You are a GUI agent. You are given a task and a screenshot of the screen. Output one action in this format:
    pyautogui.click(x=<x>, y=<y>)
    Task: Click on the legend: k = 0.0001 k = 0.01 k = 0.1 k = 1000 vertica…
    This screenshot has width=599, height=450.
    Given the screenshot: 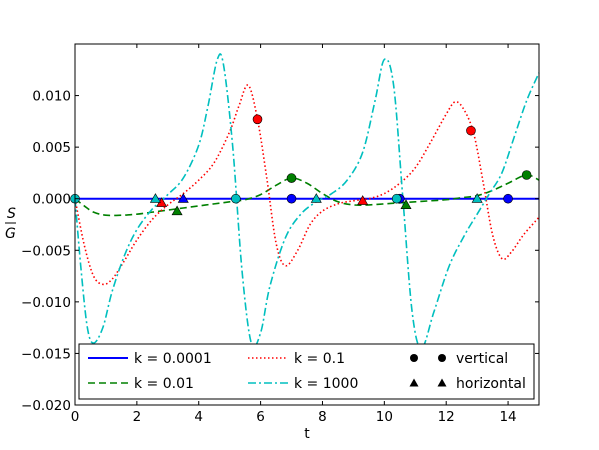 What is the action you would take?
    pyautogui.click(x=306, y=371)
    